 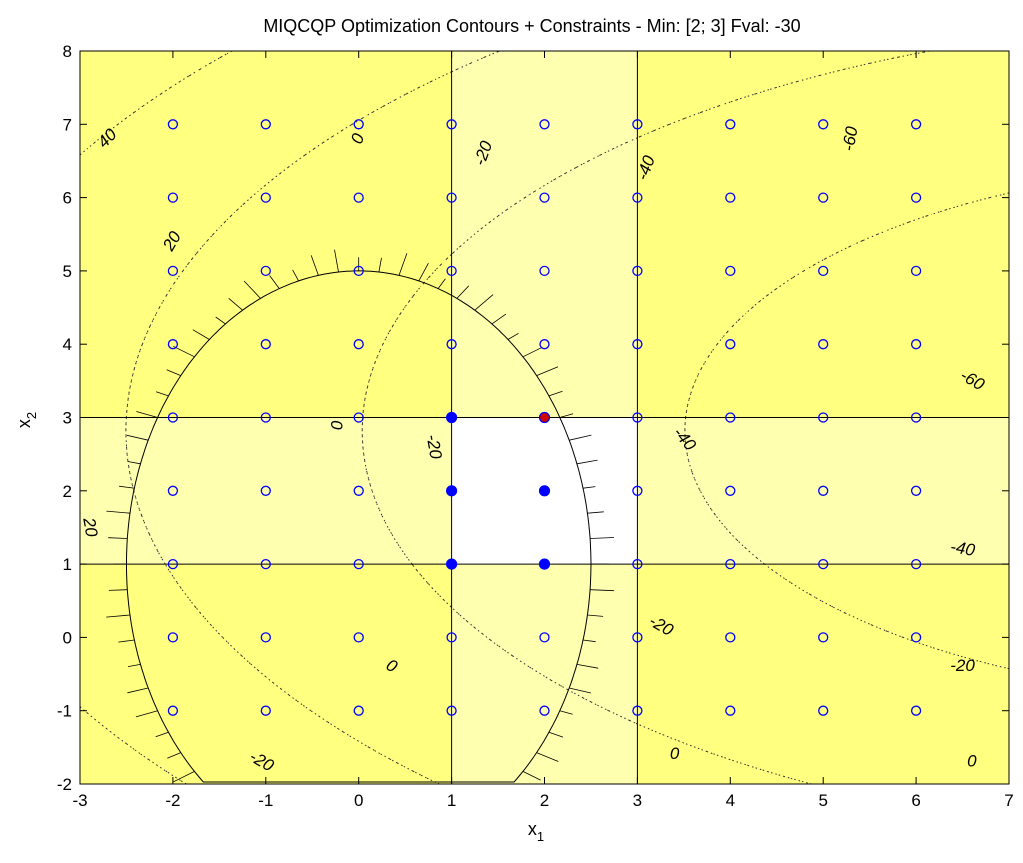 I want to click on y-tick-label: 2, so click(x=67, y=491).